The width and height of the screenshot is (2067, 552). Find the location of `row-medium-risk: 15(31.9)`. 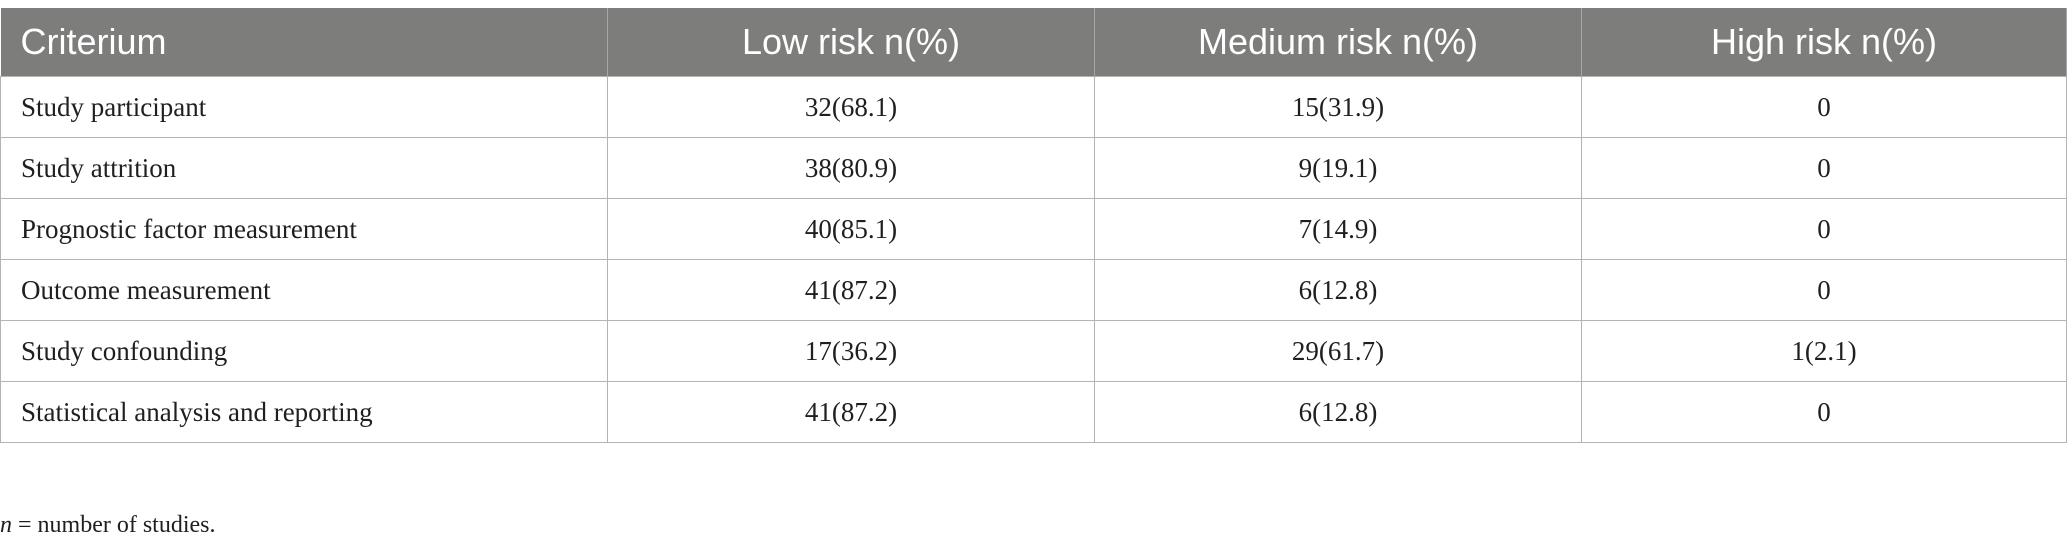

row-medium-risk: 15(31.9) is located at coordinates (1338, 107).